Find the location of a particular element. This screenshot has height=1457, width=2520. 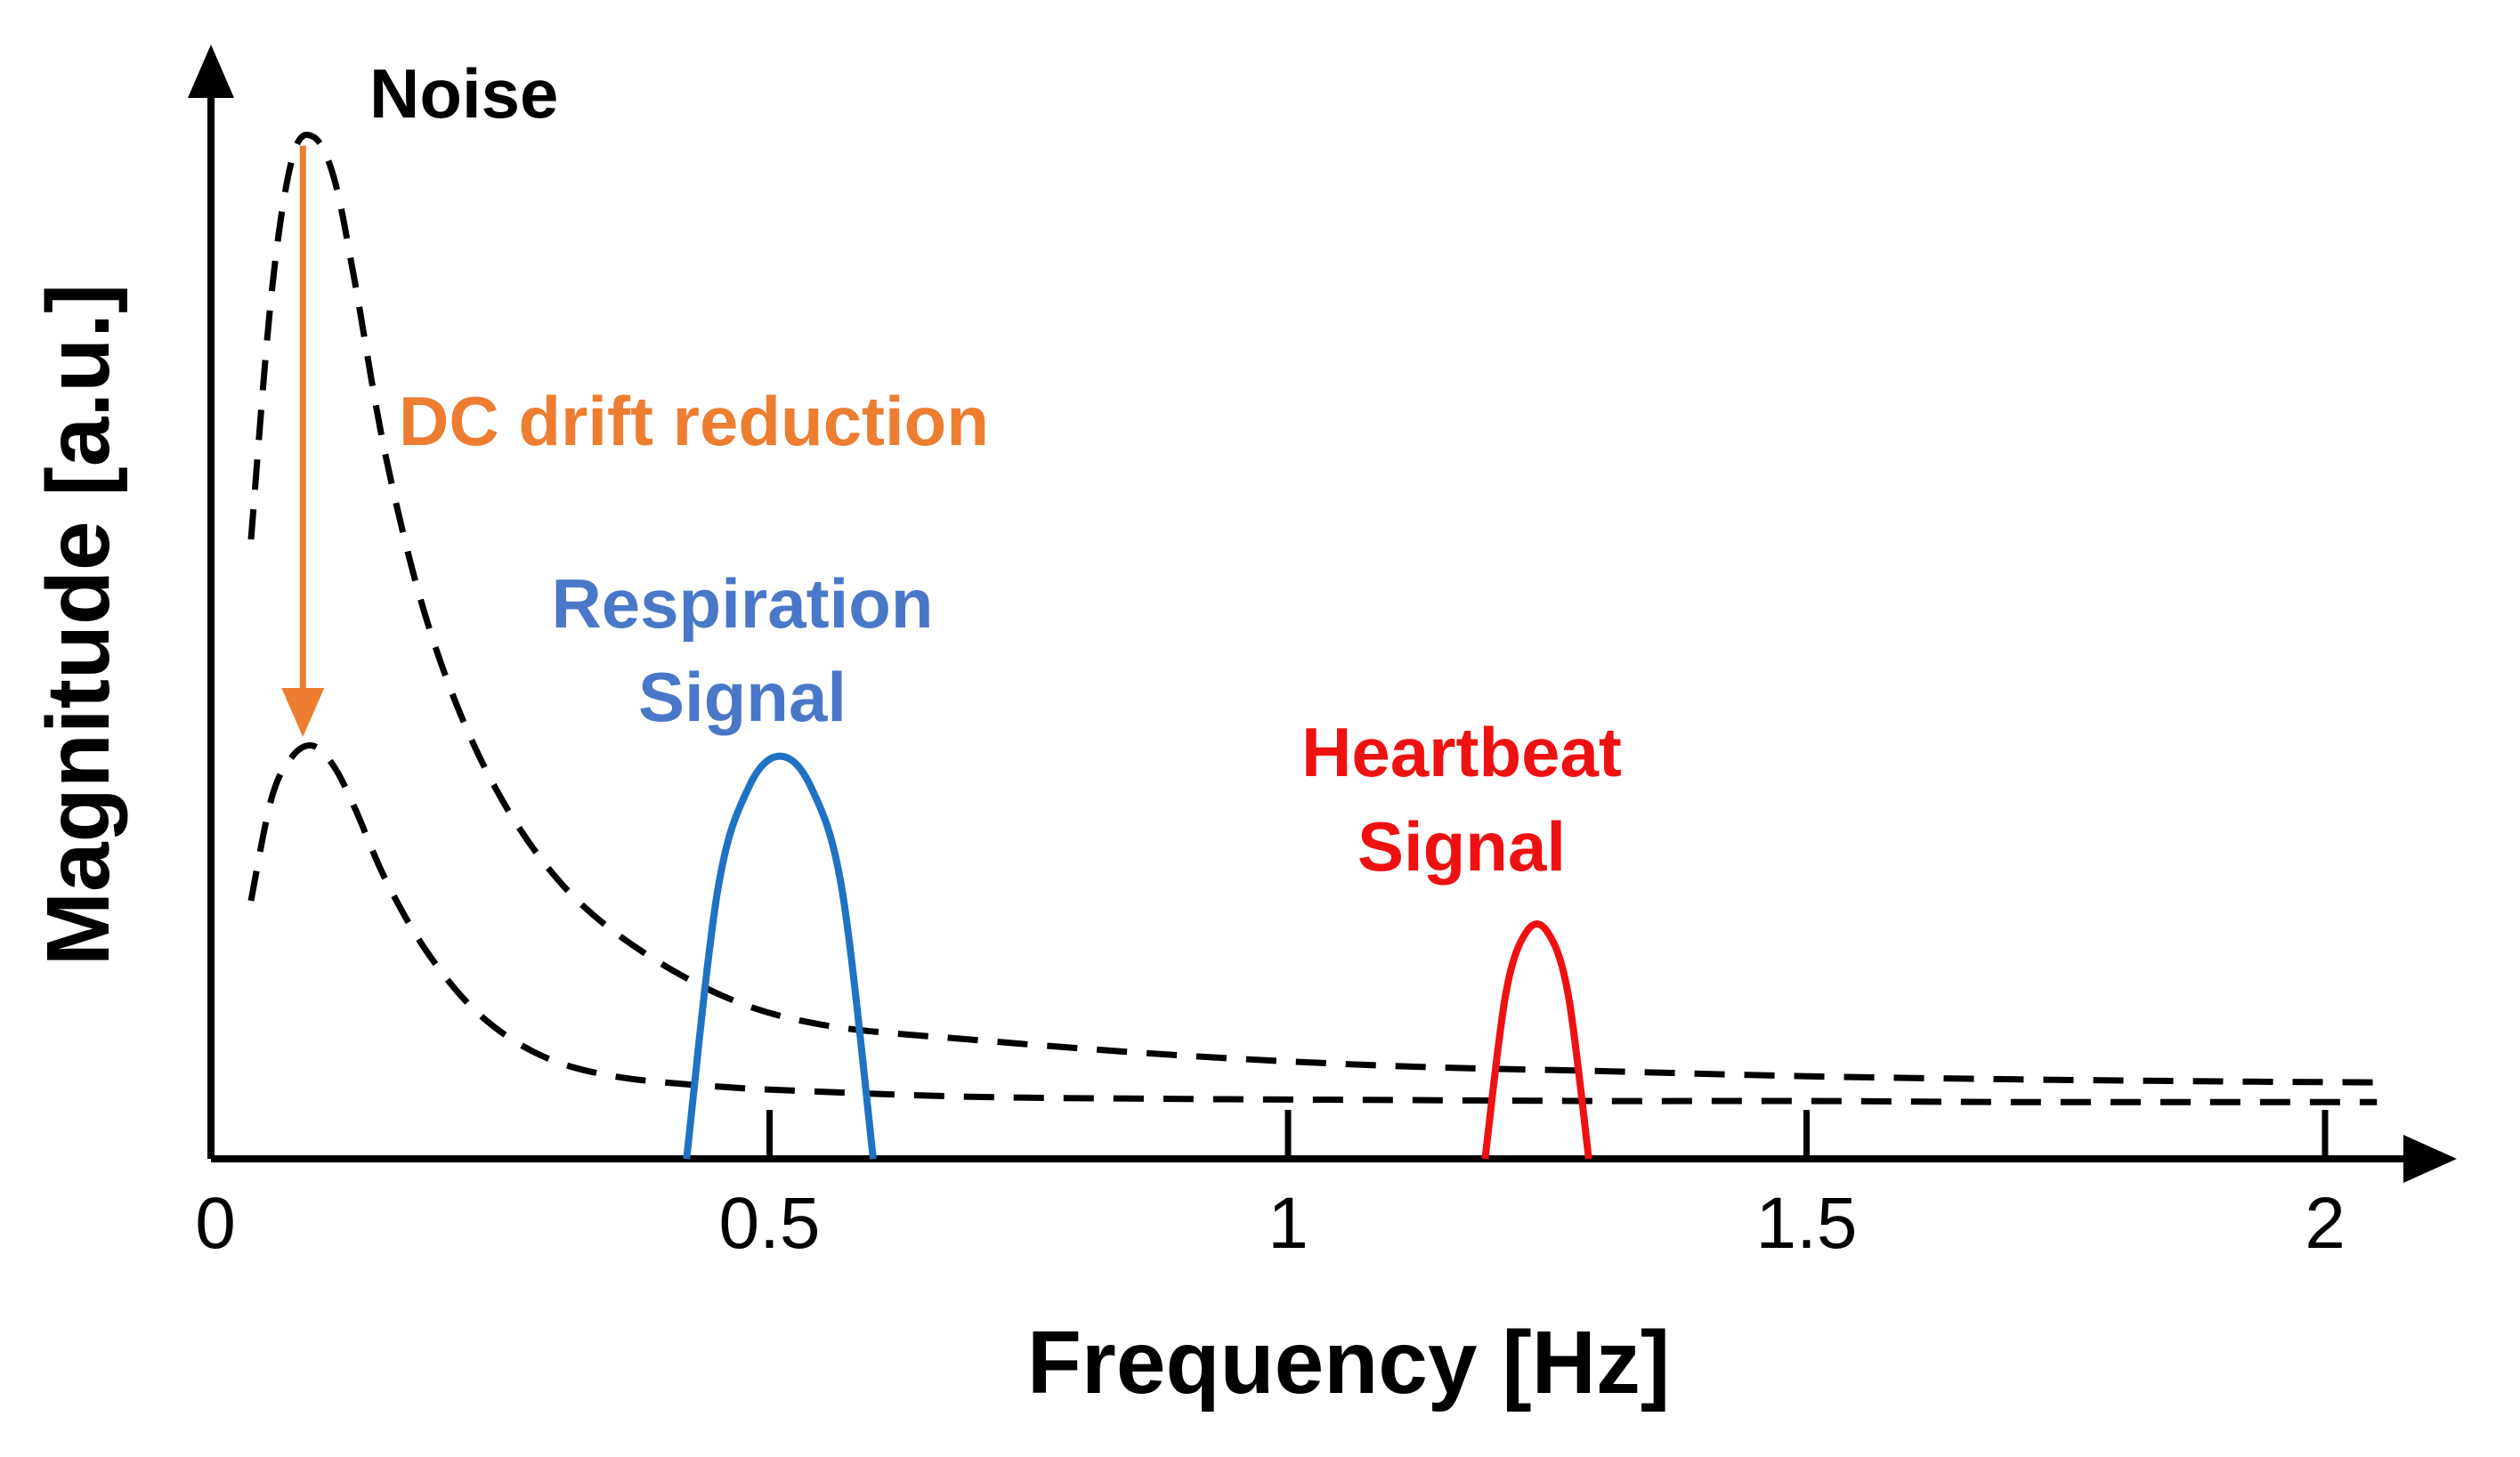

x-tick-label: 1 is located at coordinates (1288, 1223).